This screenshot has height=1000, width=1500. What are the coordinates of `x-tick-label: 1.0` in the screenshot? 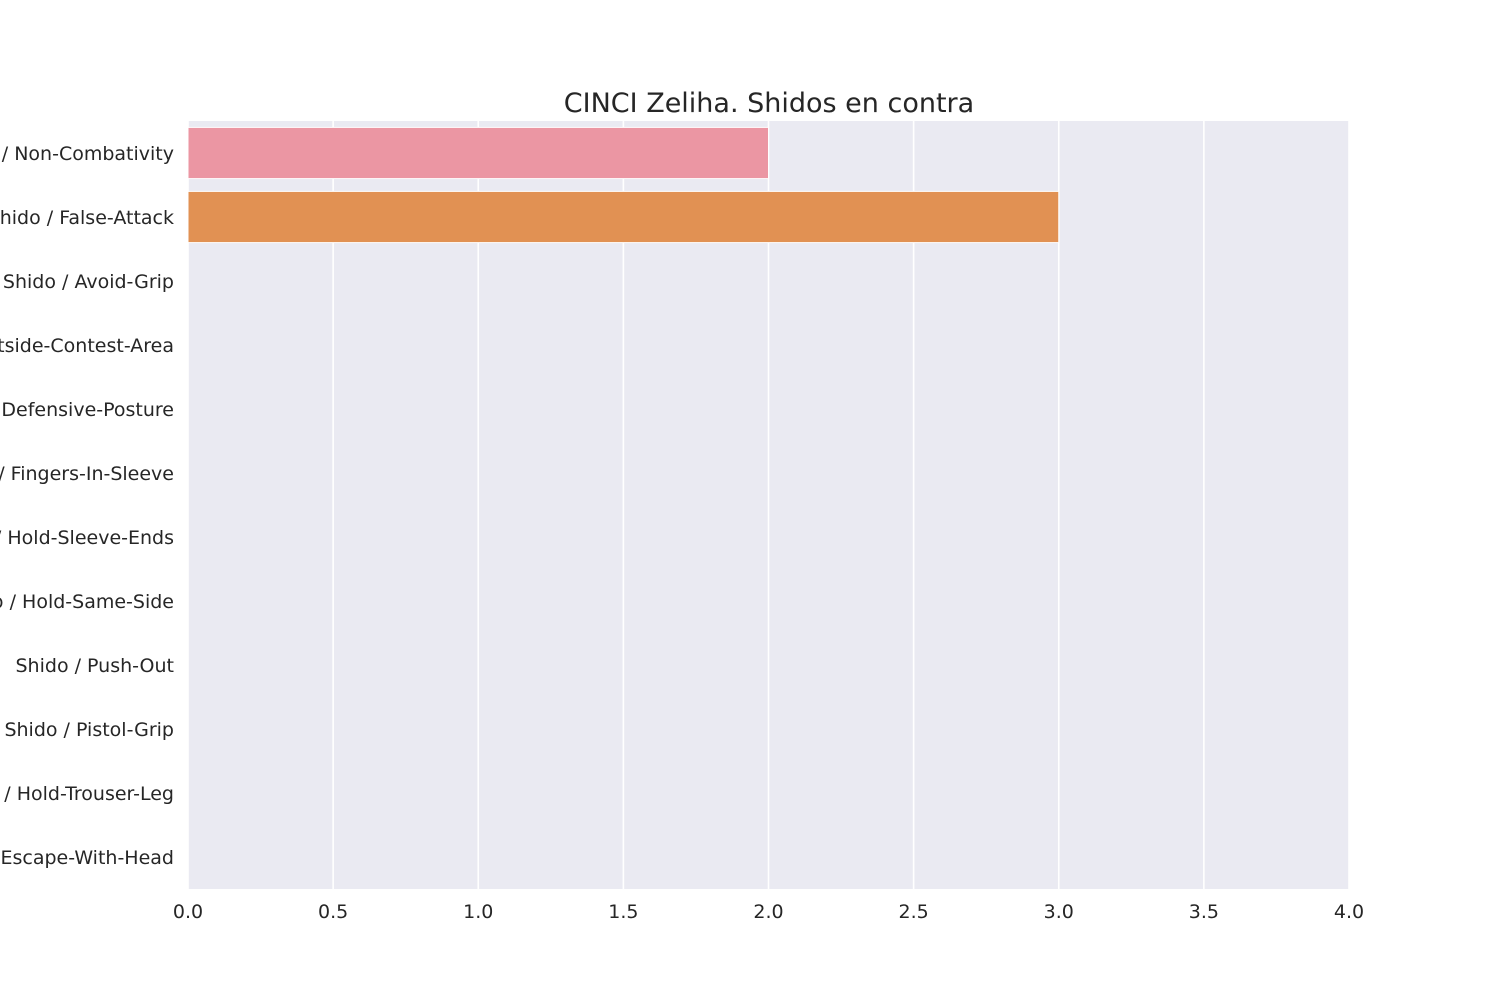 It's located at (478, 912).